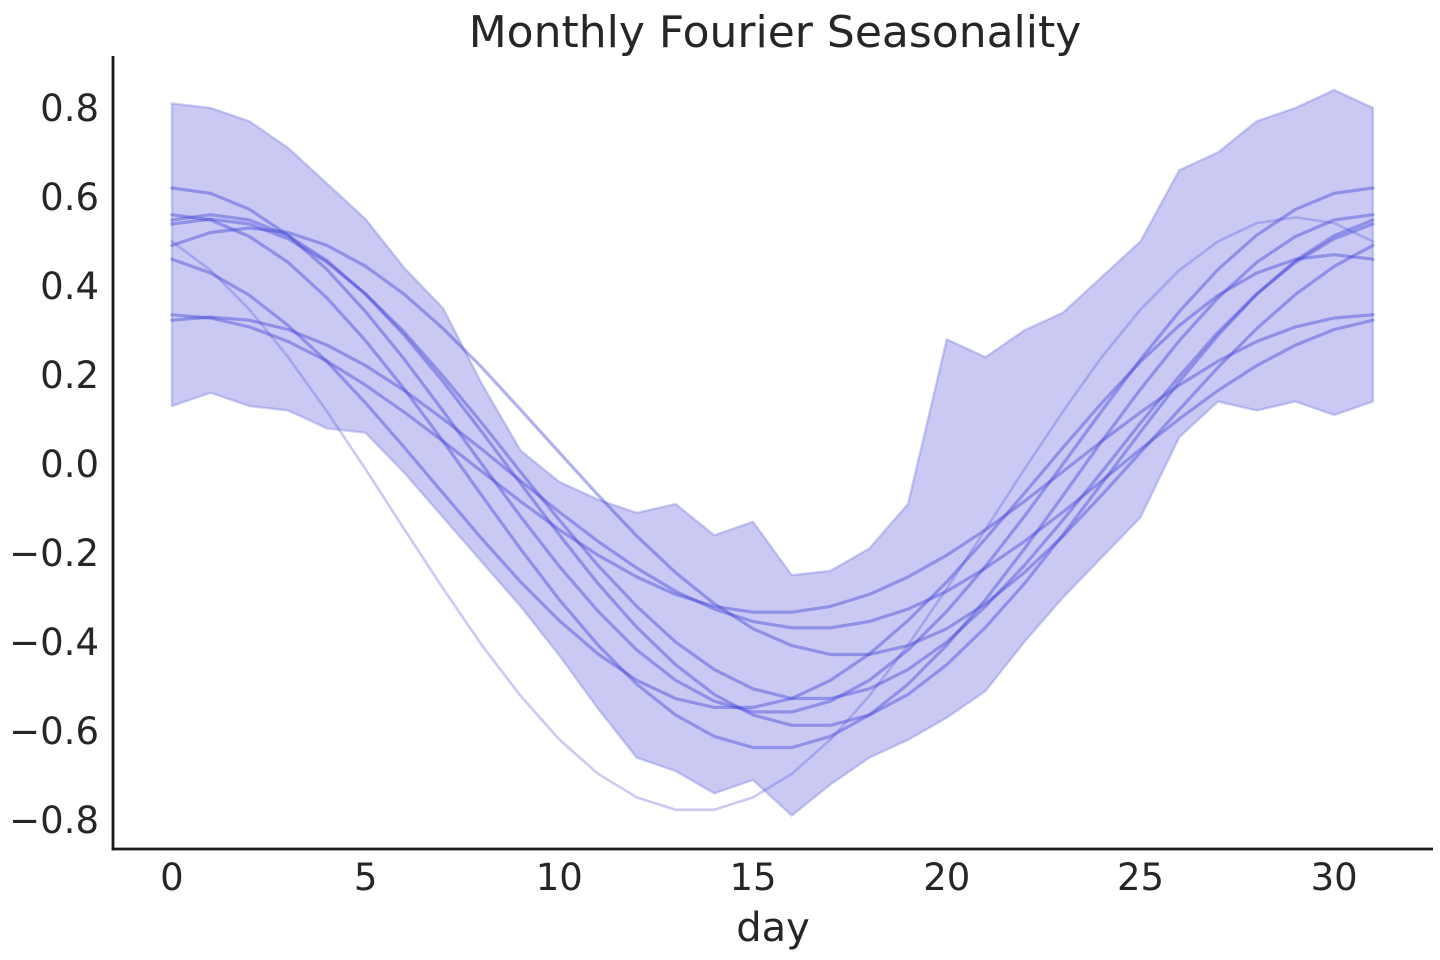 The image size is (1440, 960). I want to click on x-tick-label: 10, so click(559, 877).